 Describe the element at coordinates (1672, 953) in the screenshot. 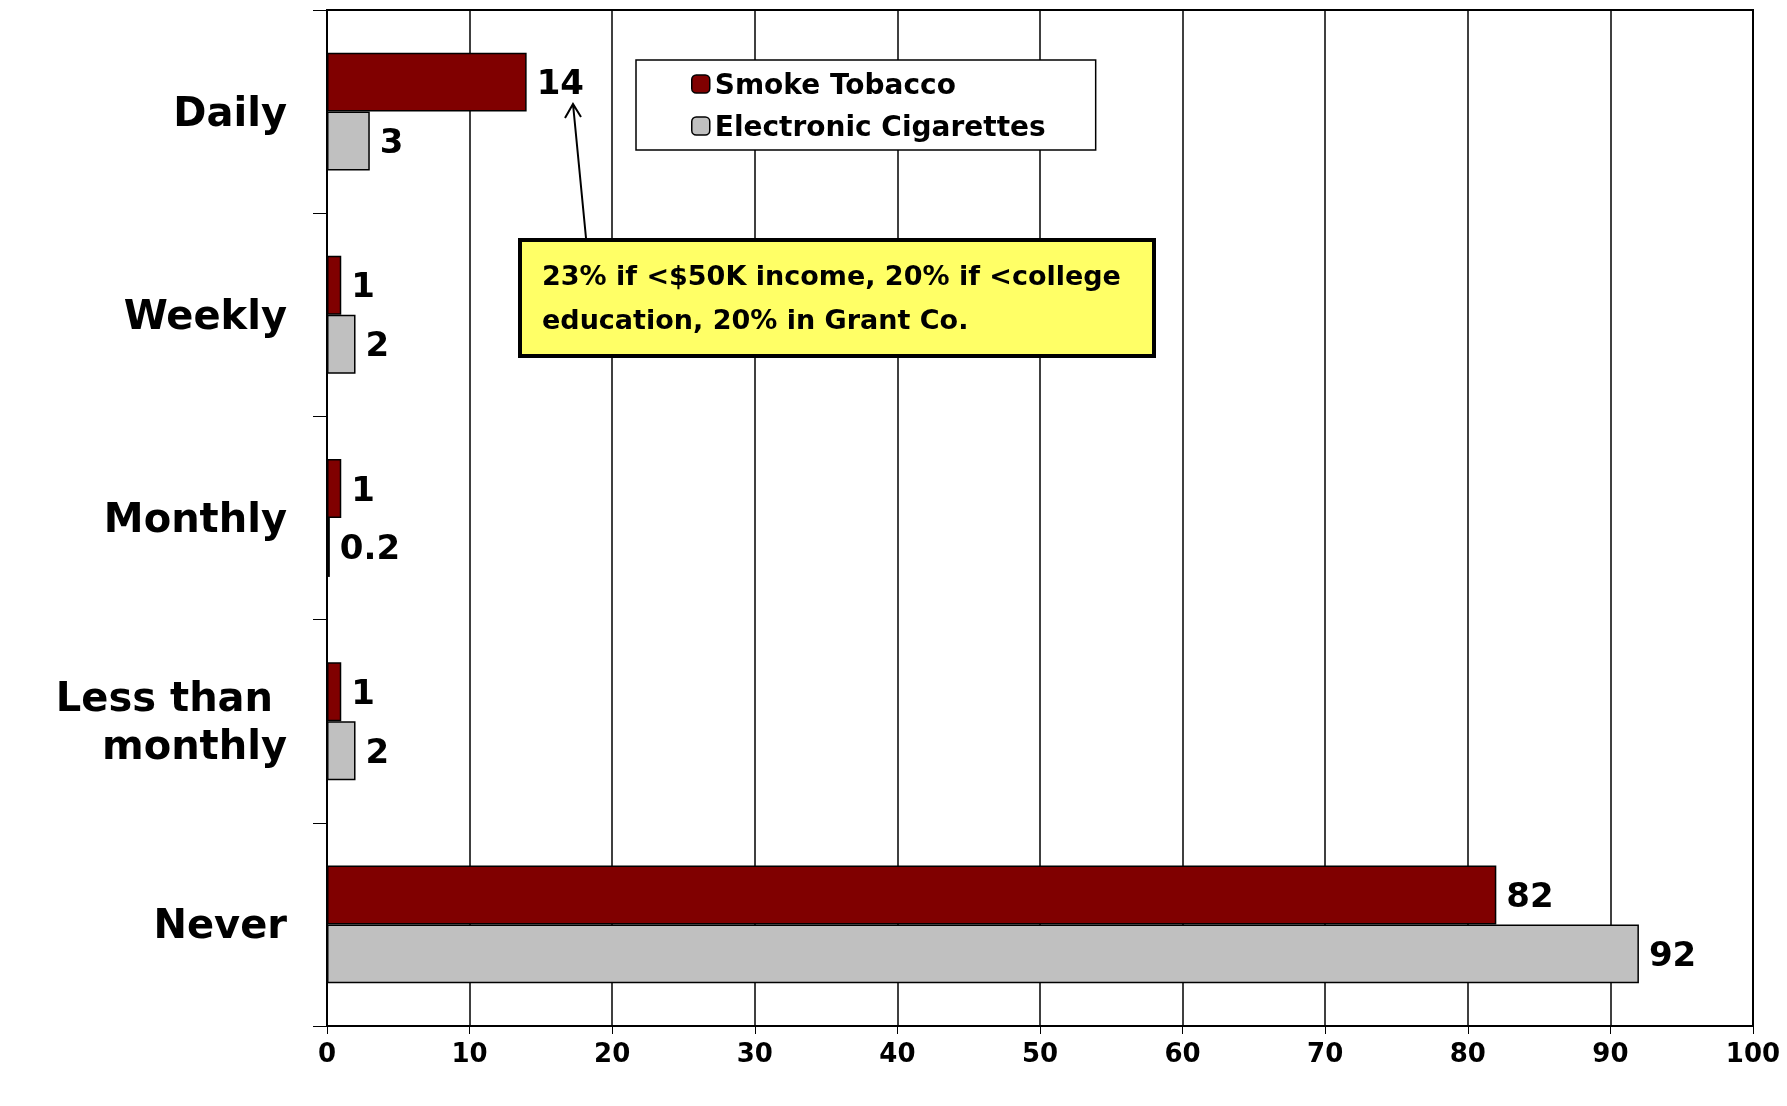

I see `data-label: 92` at that location.